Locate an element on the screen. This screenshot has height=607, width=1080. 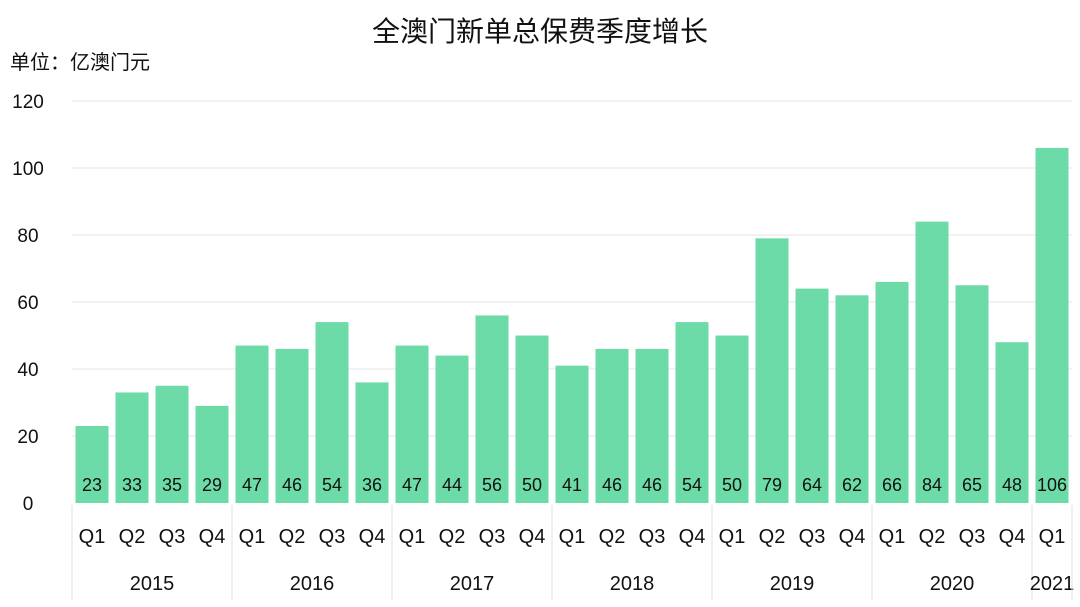
chart-title: 全澳门新单总保费季度增长 is located at coordinates (539, 31).